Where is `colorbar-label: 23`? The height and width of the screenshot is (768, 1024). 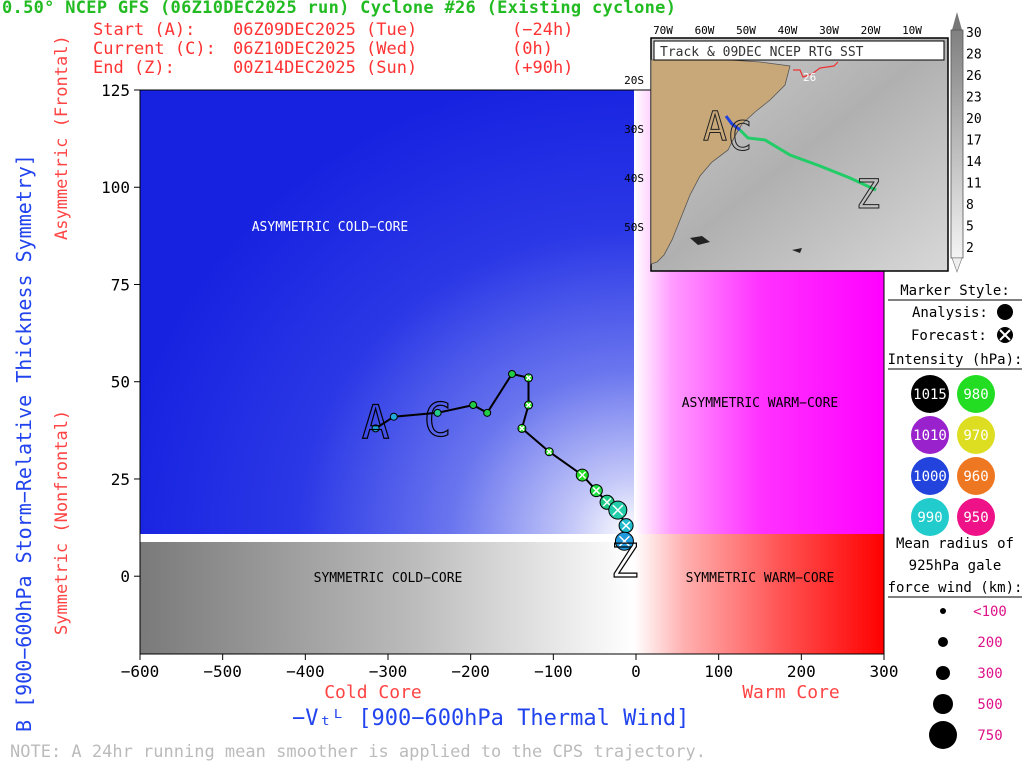
colorbar-label: 23 is located at coordinates (974, 98).